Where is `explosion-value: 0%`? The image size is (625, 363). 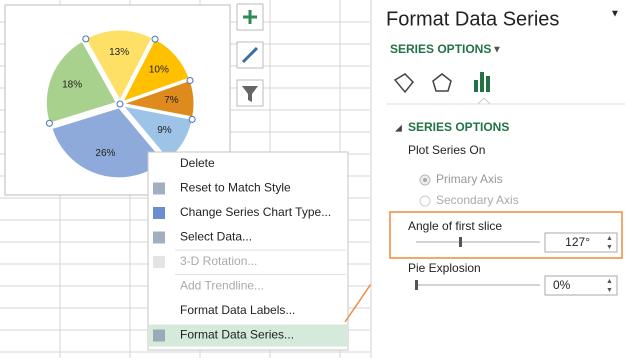 explosion-value: 0% is located at coordinates (562, 285).